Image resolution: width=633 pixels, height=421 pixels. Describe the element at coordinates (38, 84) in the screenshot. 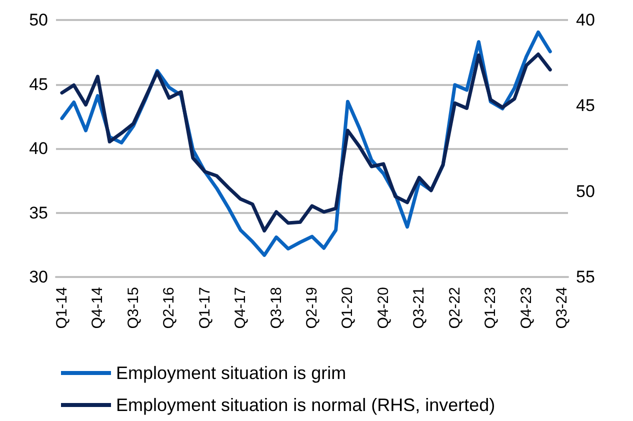

I see `y-tick-label: 45` at that location.